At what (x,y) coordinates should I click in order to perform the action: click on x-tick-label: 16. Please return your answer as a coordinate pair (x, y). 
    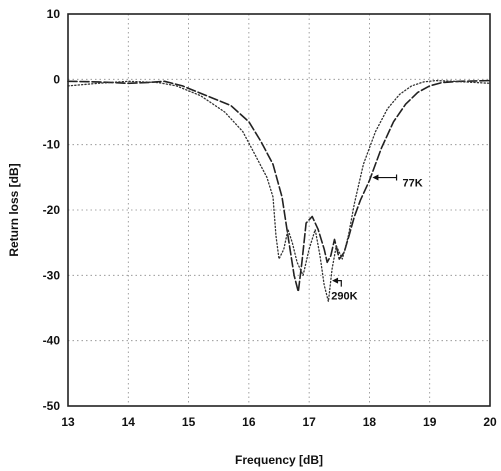
    Looking at the image, I should click on (249, 422).